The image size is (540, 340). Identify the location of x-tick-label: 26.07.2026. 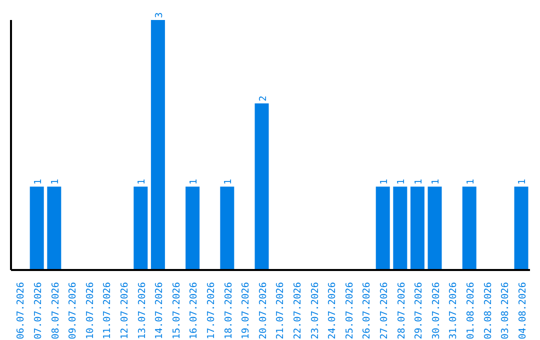
(367, 311).